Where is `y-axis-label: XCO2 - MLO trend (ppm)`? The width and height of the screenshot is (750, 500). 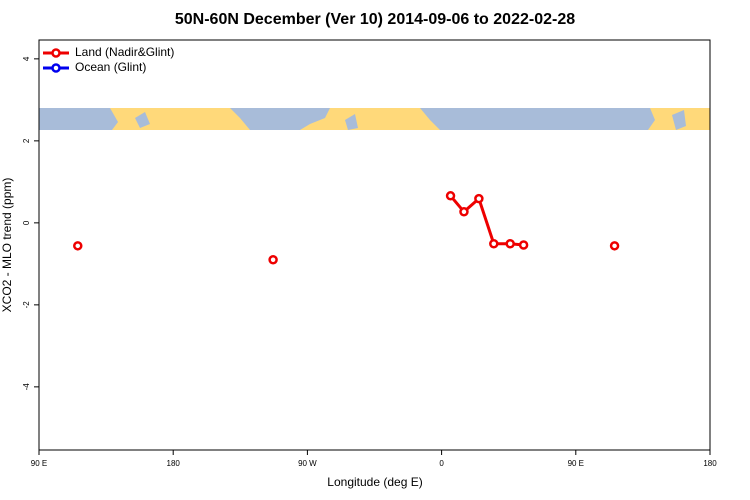 y-axis-label: XCO2 - MLO trend (ppm) is located at coordinates (7, 245).